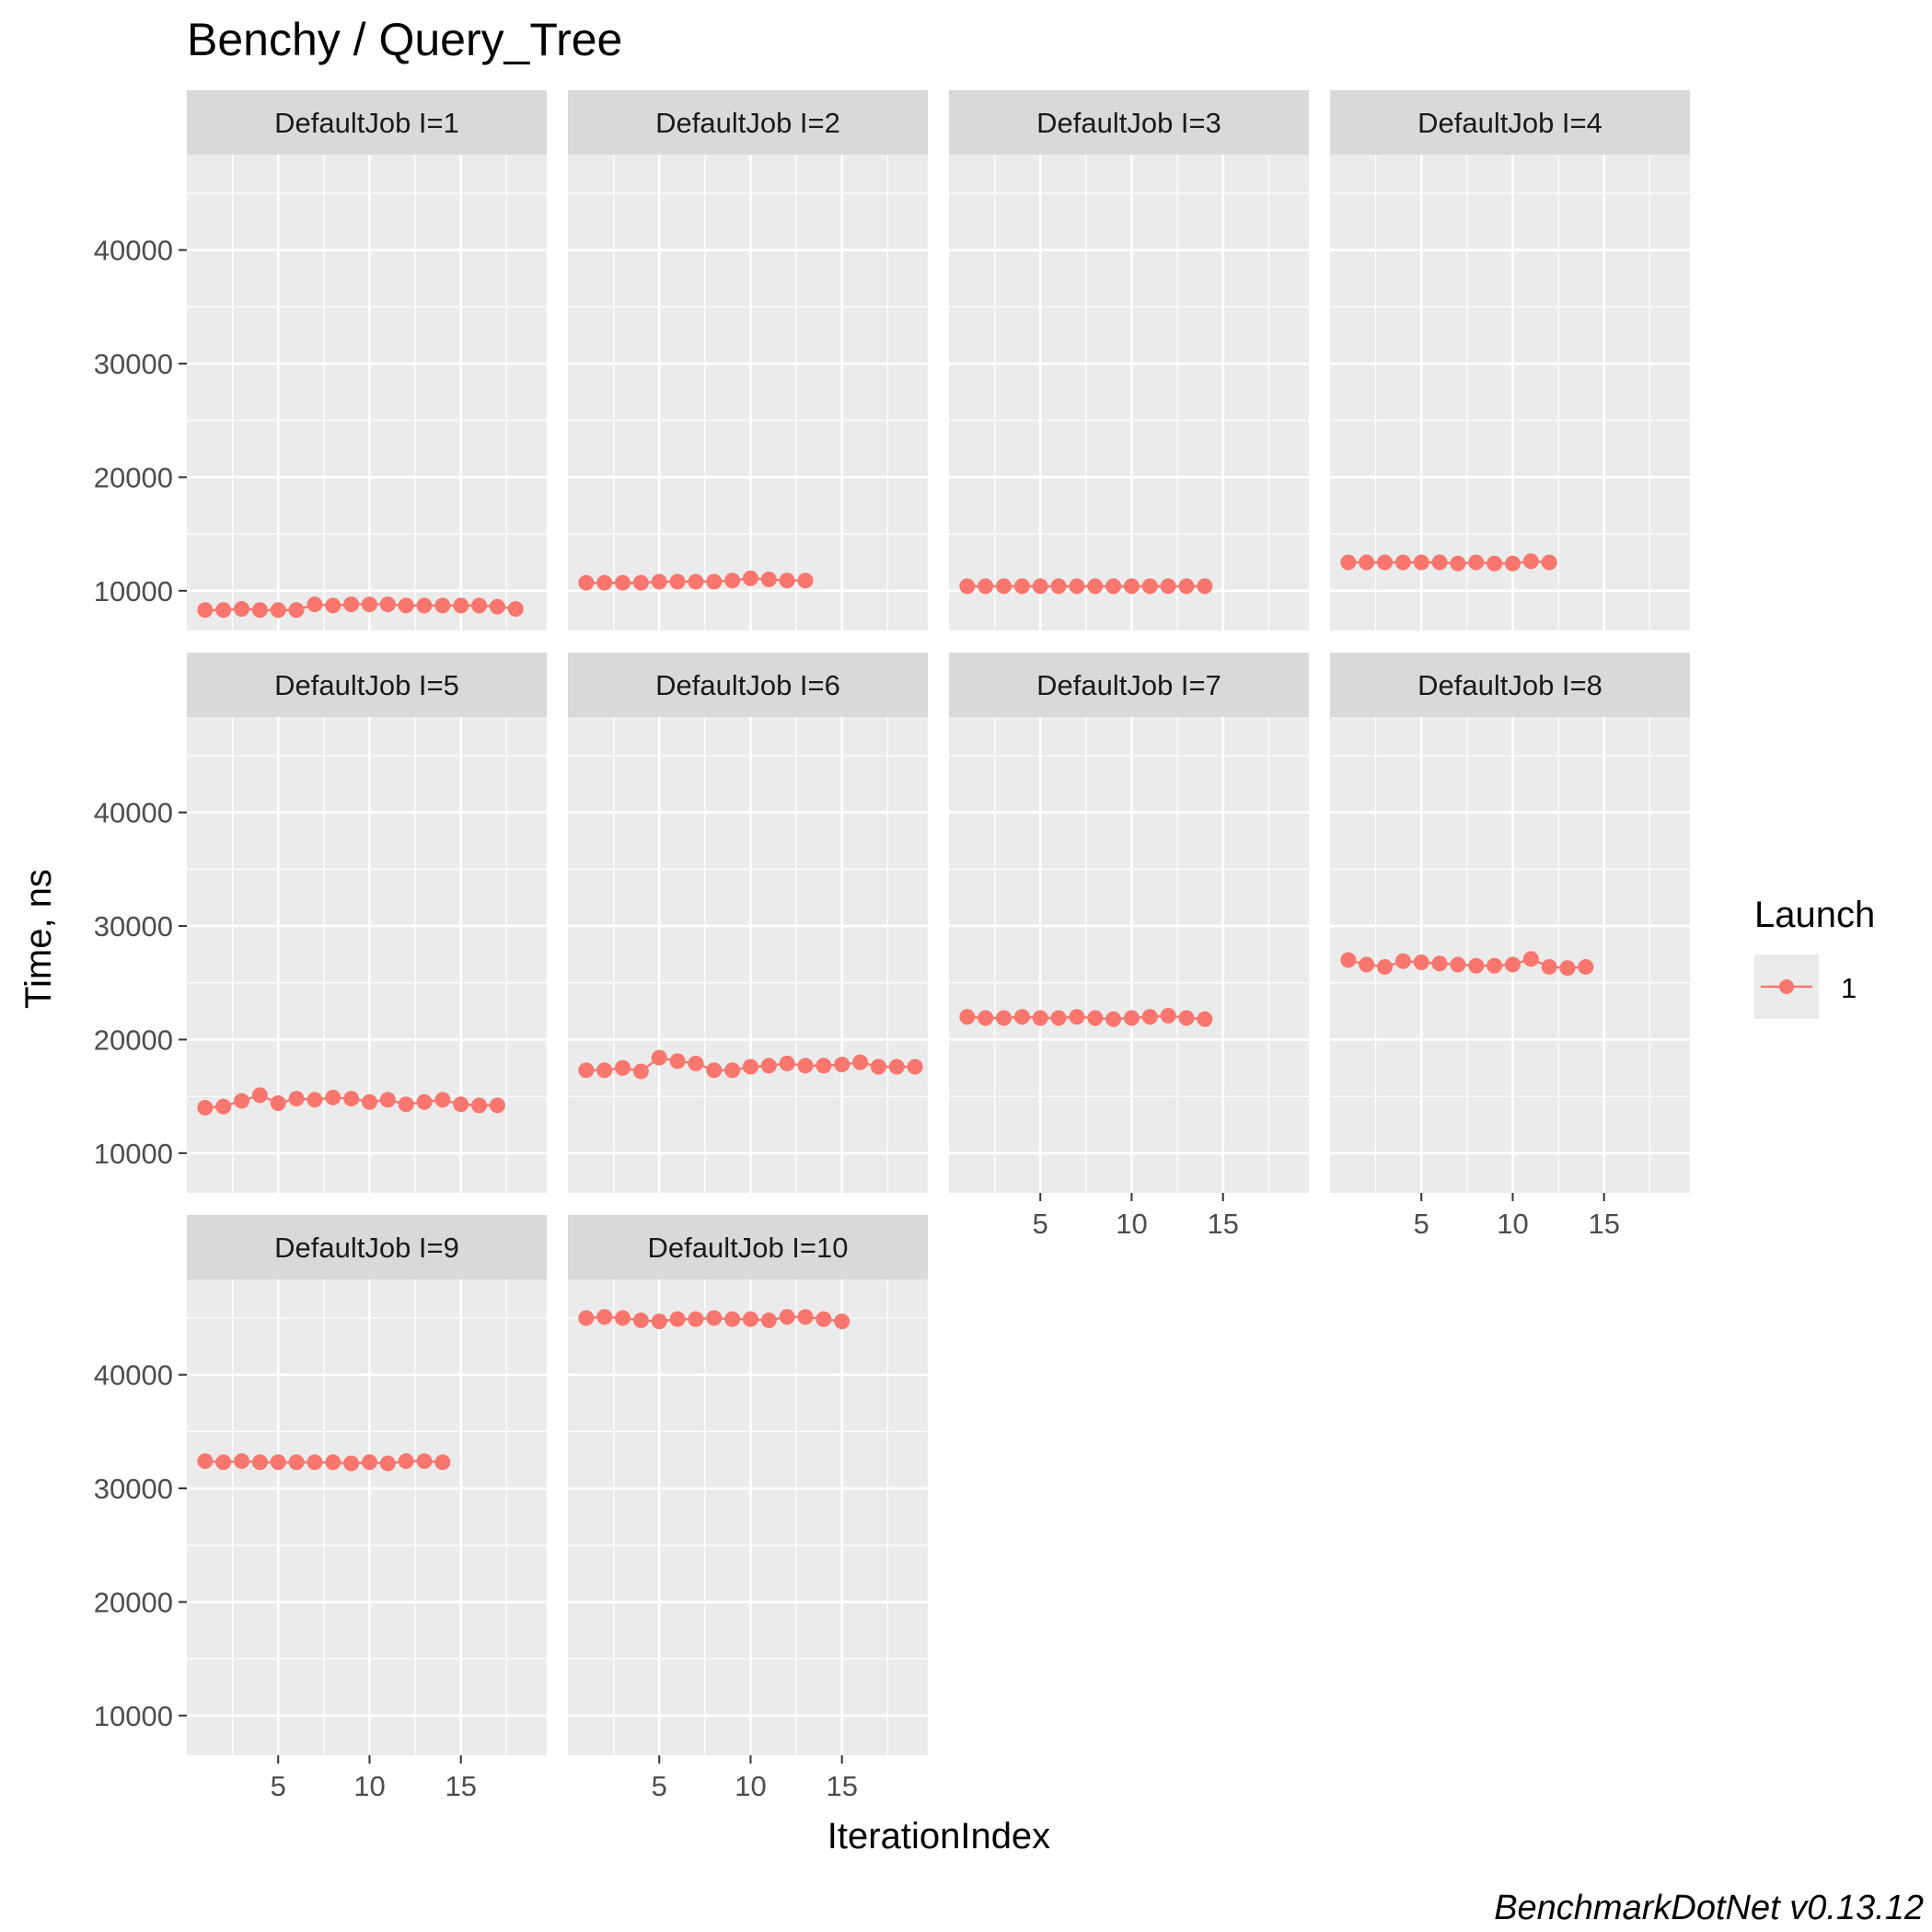  I want to click on facet-strip-label: DefaultJob I=5, so click(366, 685).